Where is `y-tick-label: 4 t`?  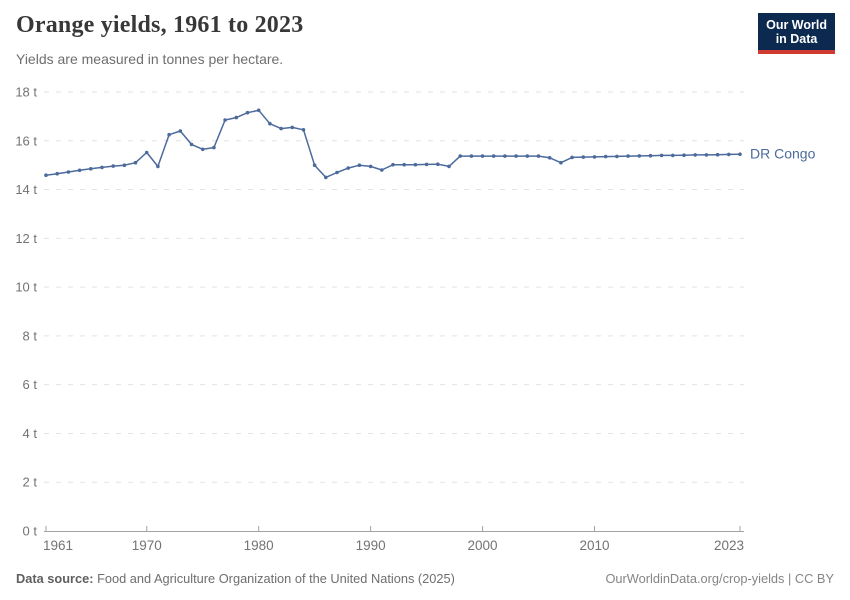 y-tick-label: 4 t is located at coordinates (30, 433).